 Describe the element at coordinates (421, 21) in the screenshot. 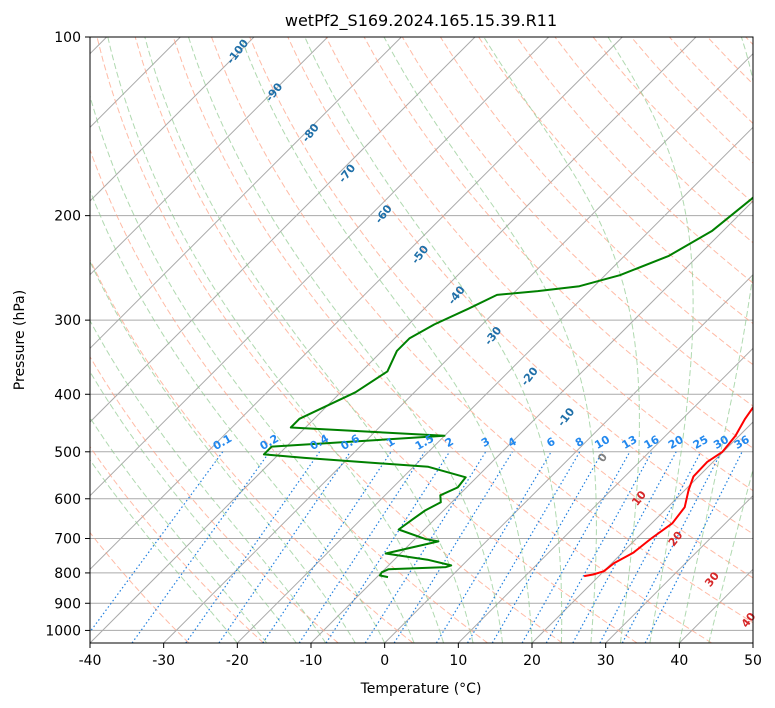

I see `chart-title: wetPf2_S169.2024.165.15.39.R11` at that location.